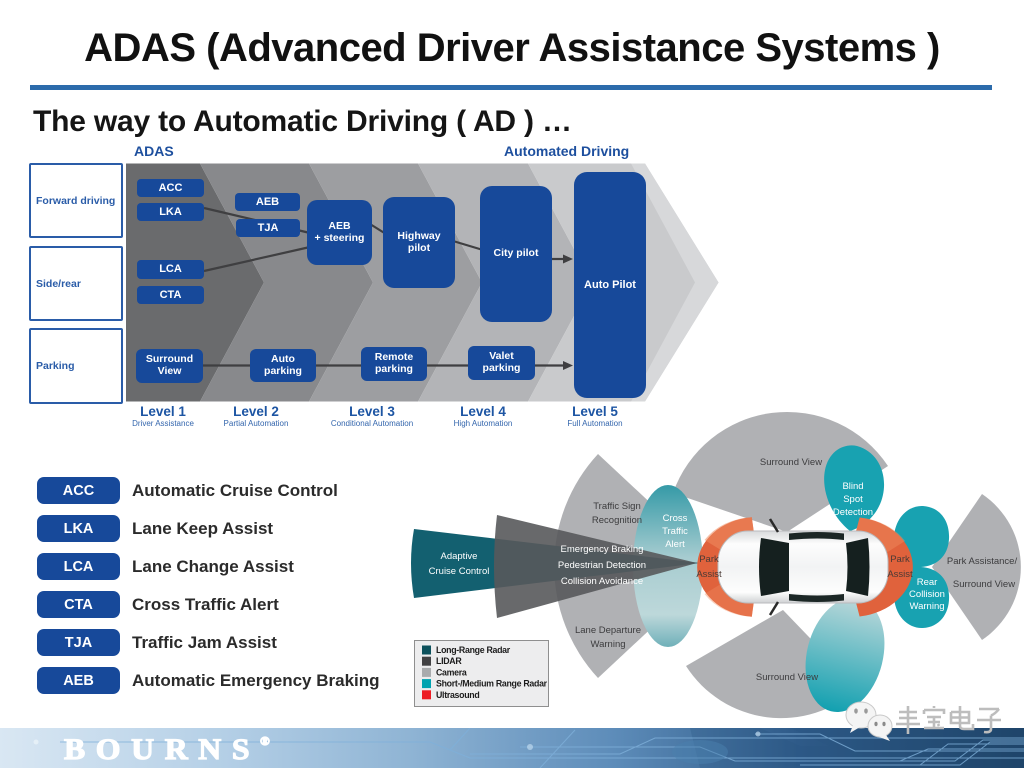 This screenshot has width=1024, height=768. Describe the element at coordinates (492, 684) in the screenshot. I see `svg-text: Short-/Medium Range Radar` at that location.